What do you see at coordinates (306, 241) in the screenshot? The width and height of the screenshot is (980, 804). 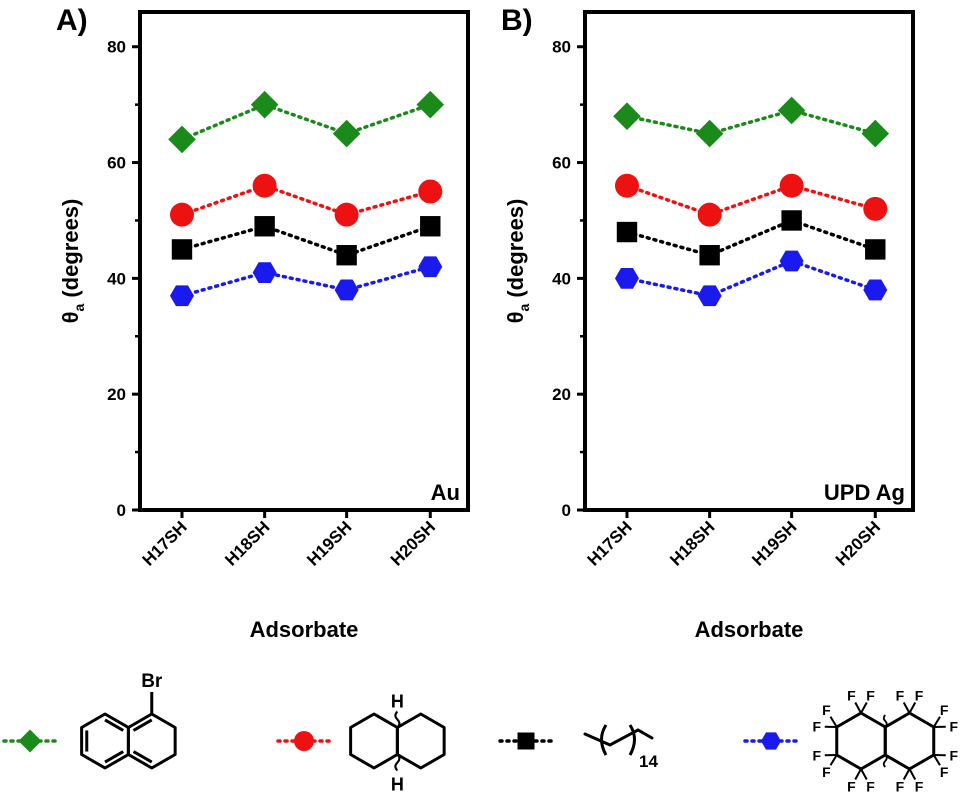 I see `series-square` at bounding box center [306, 241].